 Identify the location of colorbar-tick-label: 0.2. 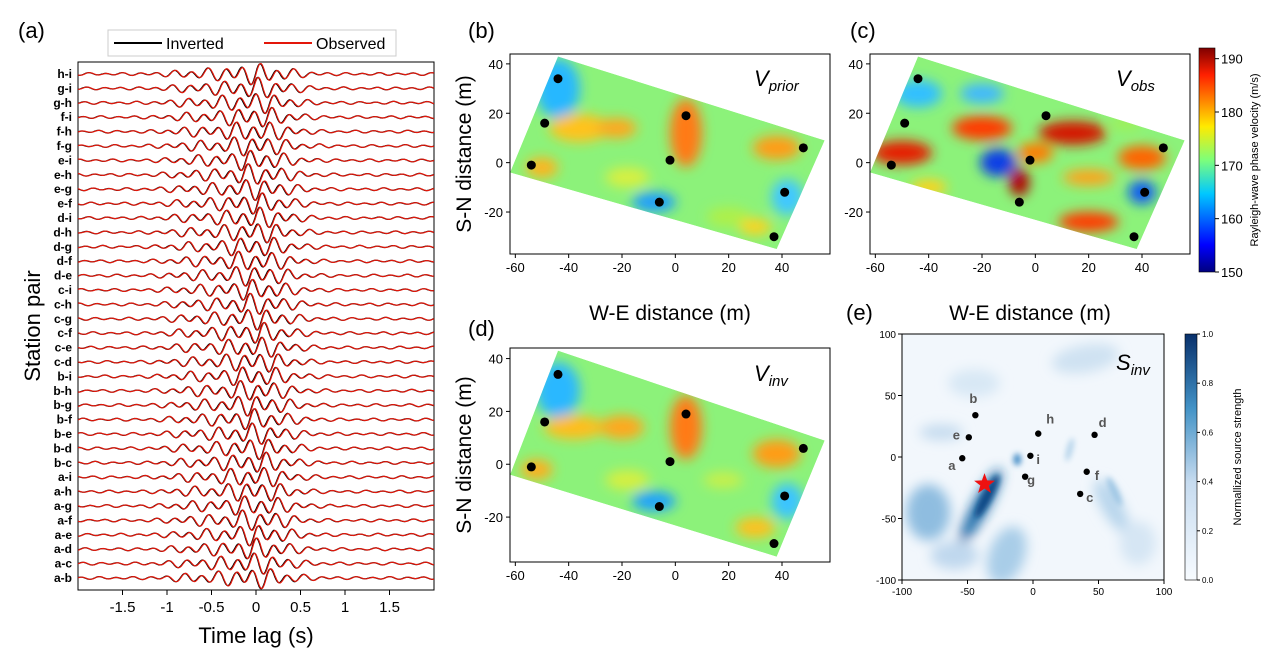
(1208, 531).